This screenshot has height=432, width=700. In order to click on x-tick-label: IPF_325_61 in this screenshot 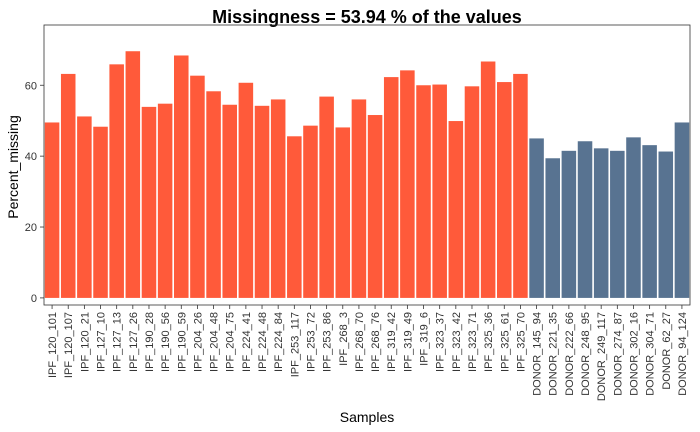, I will do `click(505, 342)`.